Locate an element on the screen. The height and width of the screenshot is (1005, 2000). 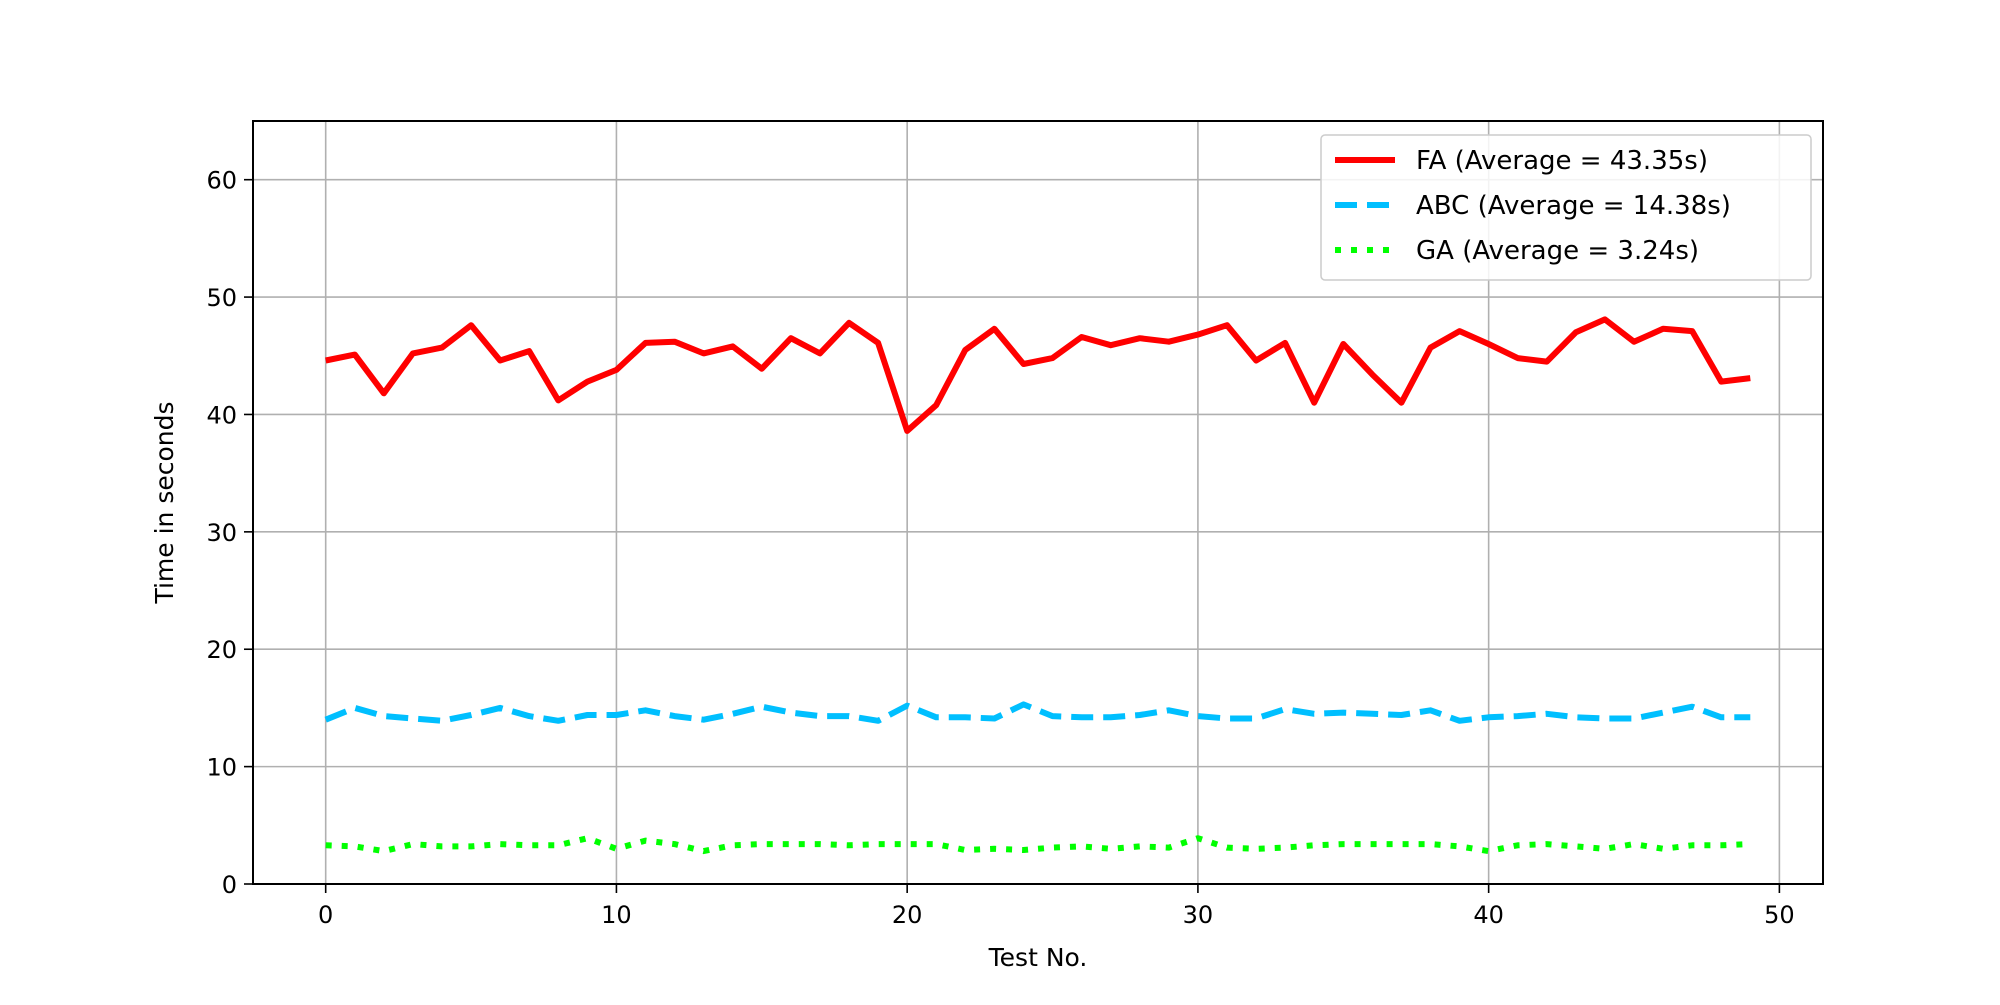
x-tick-label: 10 is located at coordinates (616, 915).